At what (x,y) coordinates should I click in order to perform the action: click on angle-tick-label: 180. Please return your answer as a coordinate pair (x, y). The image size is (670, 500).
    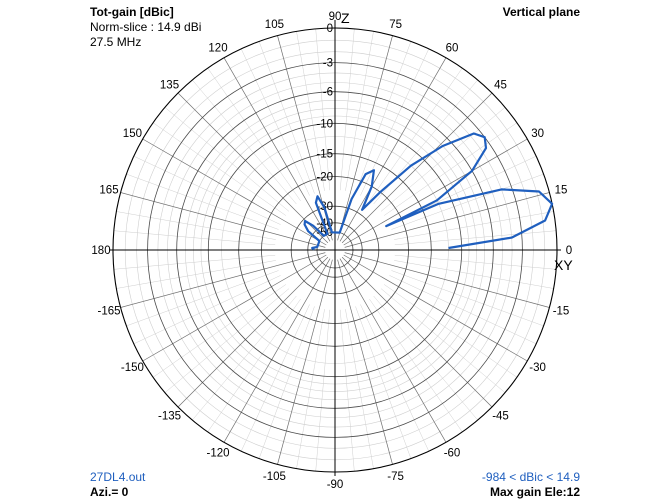
    Looking at the image, I should click on (100, 251).